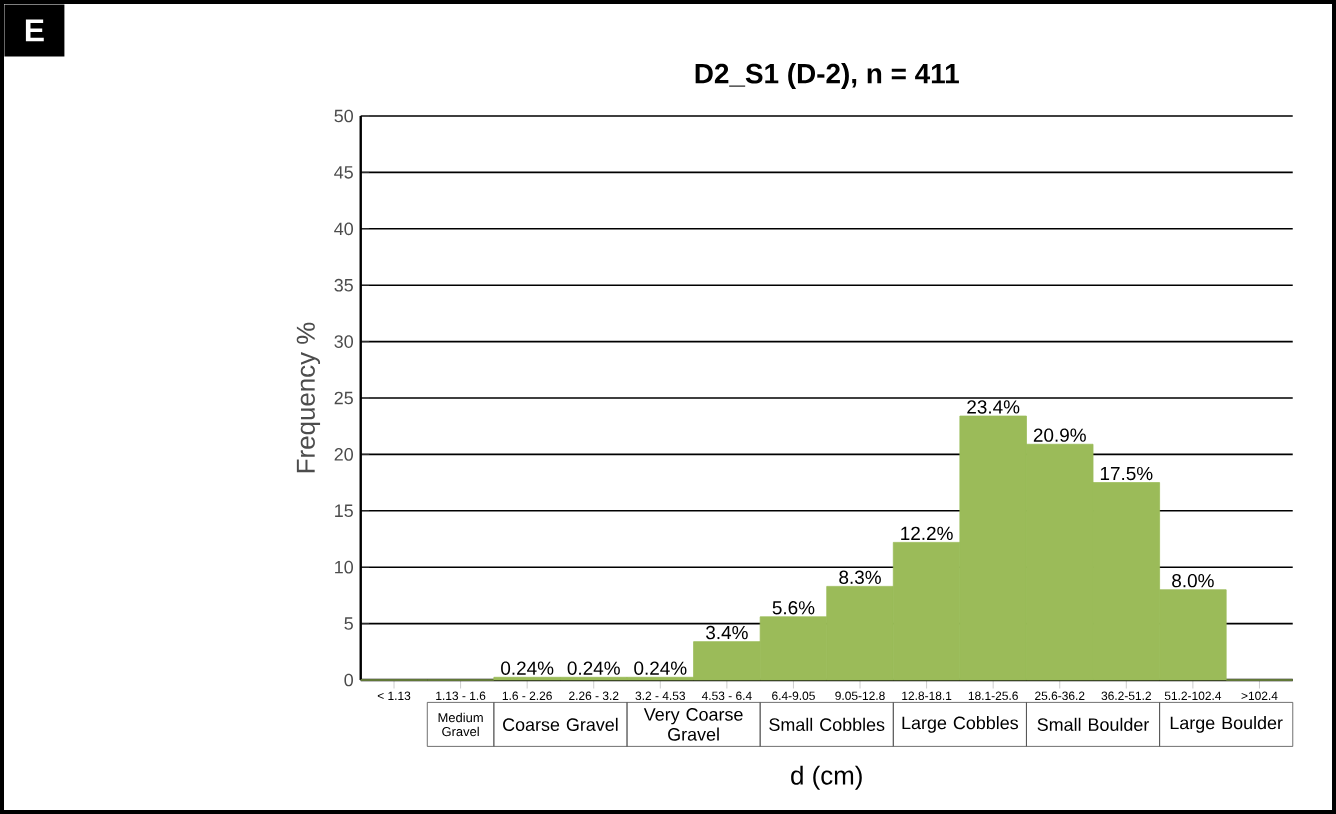  What do you see at coordinates (343, 116) in the screenshot?
I see `y-tick-label: 50` at bounding box center [343, 116].